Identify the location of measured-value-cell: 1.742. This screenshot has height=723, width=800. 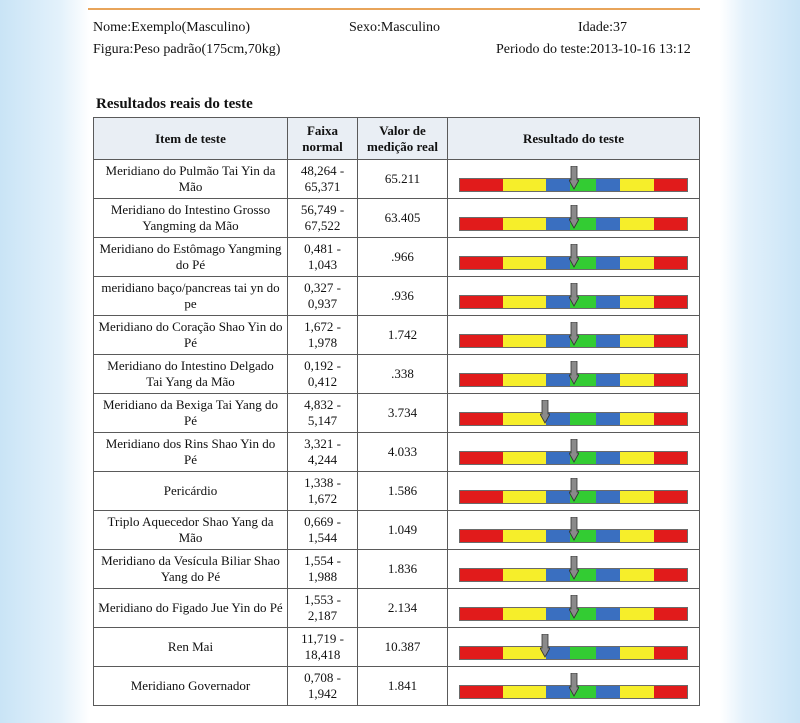
(402, 335).